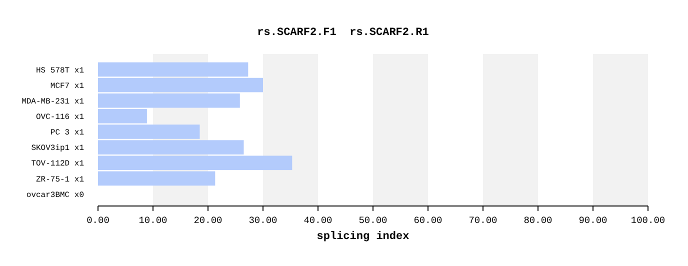  What do you see at coordinates (428, 220) in the screenshot?
I see `x-tick-label: 60.00` at bounding box center [428, 220].